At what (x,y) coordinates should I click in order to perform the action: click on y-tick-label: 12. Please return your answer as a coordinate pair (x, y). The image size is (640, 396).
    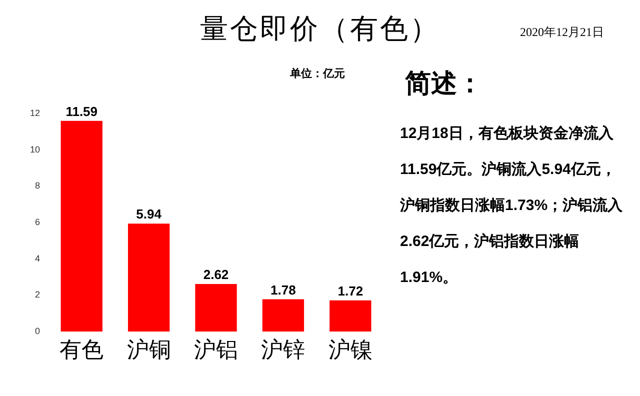
    Looking at the image, I should click on (35, 113).